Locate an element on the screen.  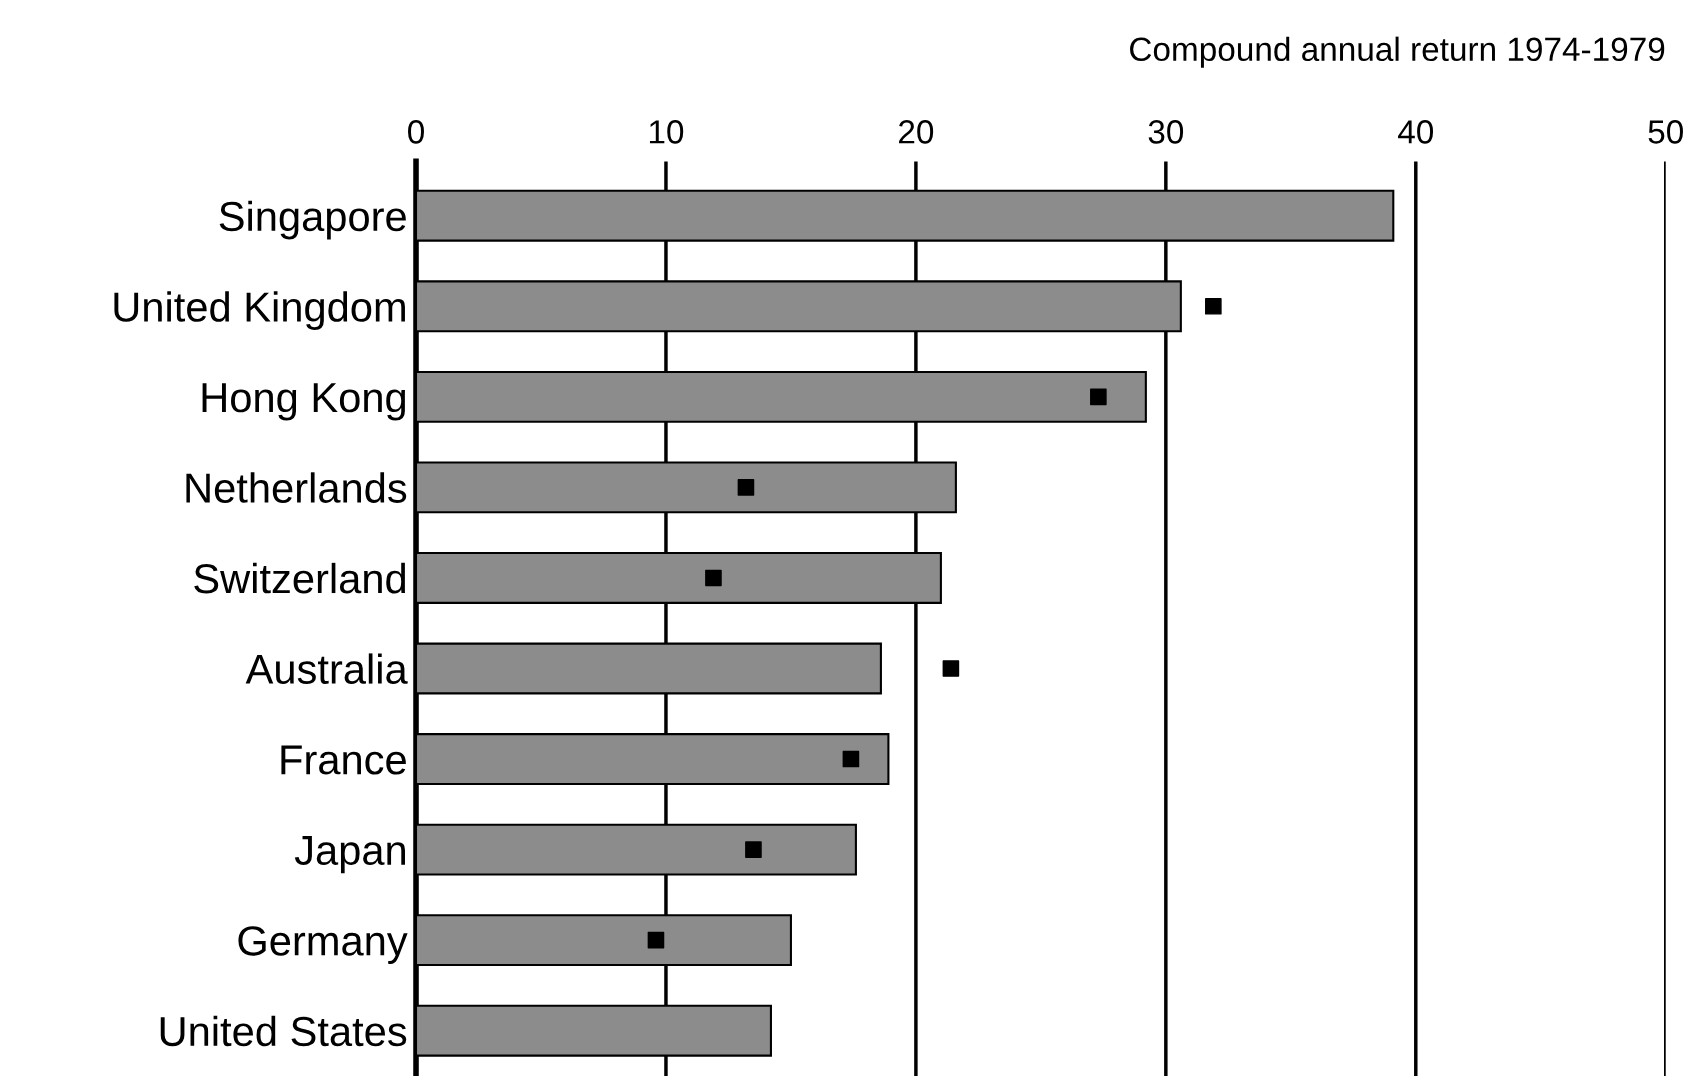
x-axis-title: Compound annual return 1974-1979 is located at coordinates (1397, 52).